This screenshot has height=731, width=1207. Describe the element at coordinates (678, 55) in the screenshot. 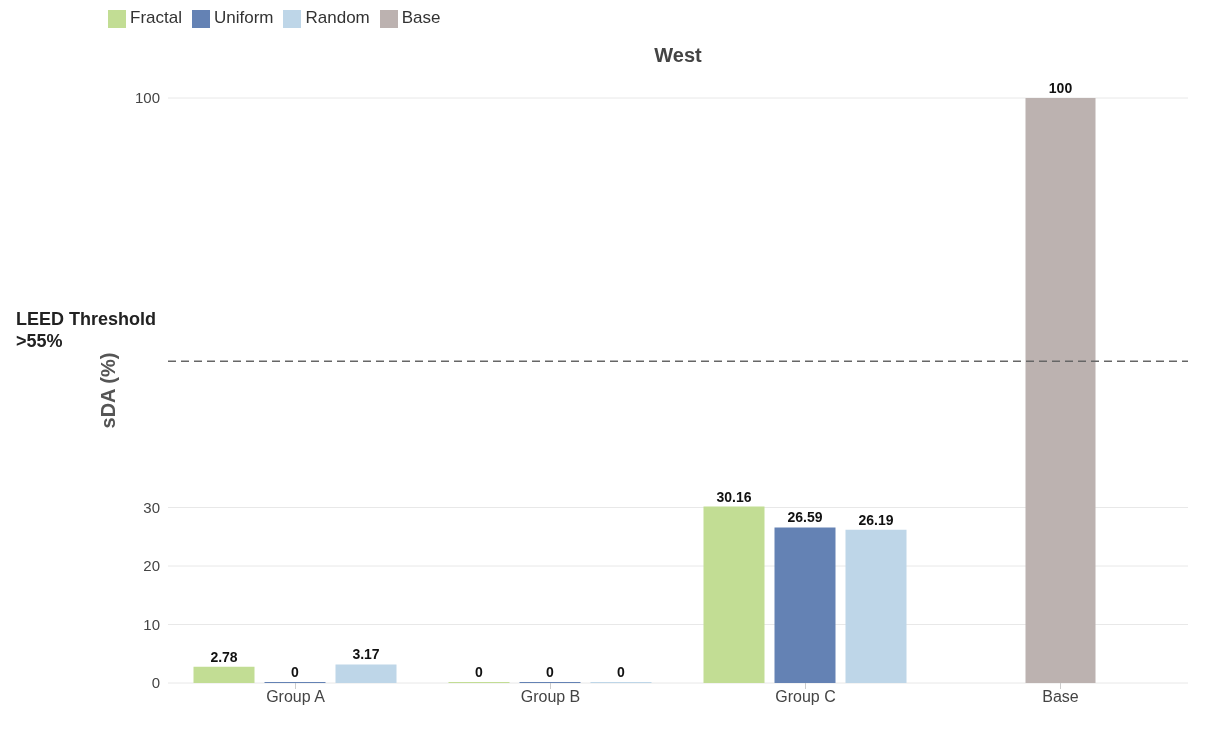

I see `chart-title: West` at that location.